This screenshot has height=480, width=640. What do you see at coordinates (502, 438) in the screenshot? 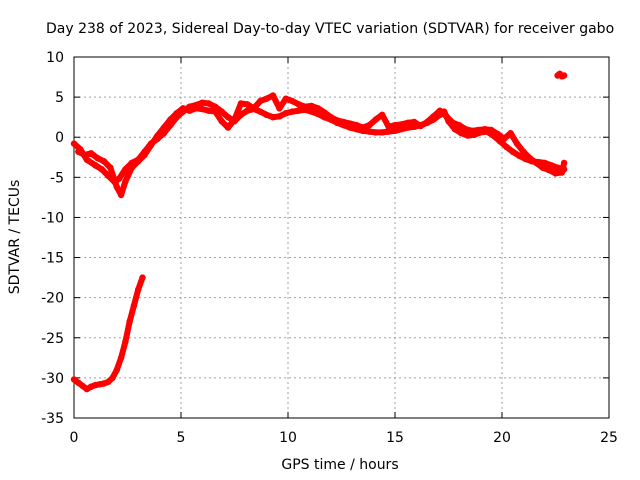
I see `x-tick-label: 20` at bounding box center [502, 438].